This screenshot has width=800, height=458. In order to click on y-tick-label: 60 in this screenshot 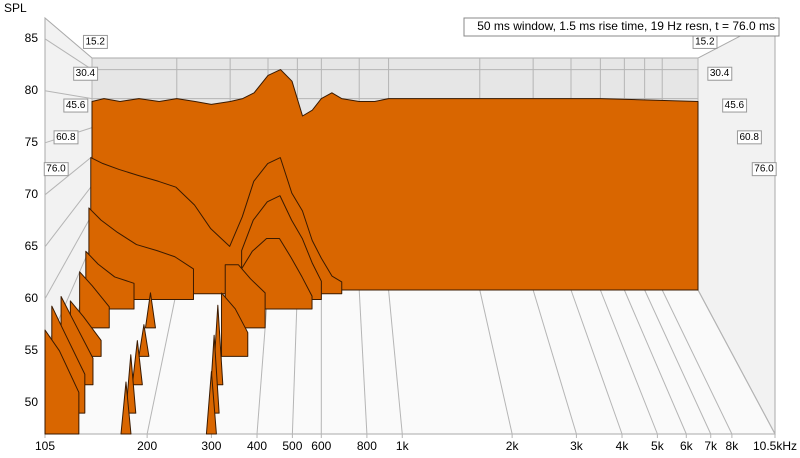, I will do `click(32, 298)`.